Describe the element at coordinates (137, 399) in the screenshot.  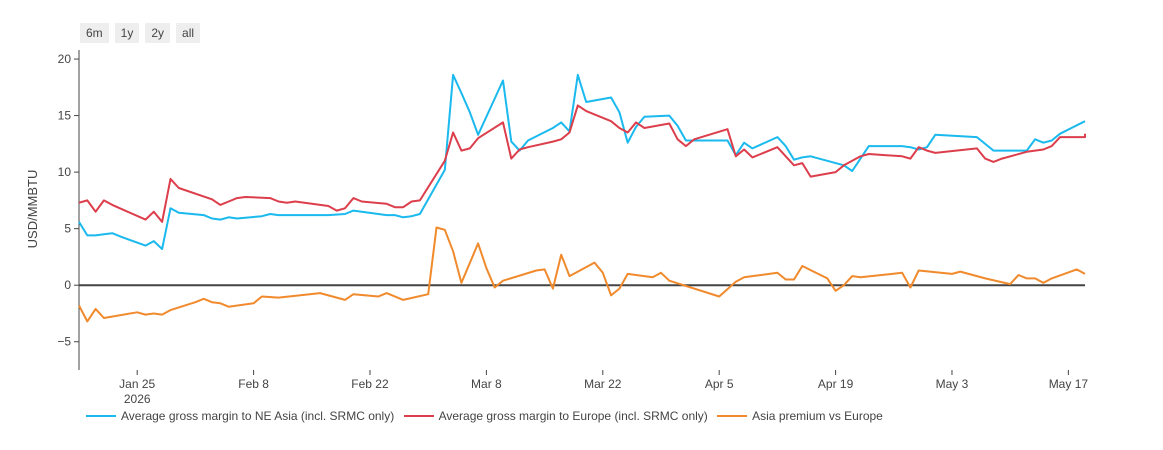
I see `x-tick-sublabel: 2026` at that location.